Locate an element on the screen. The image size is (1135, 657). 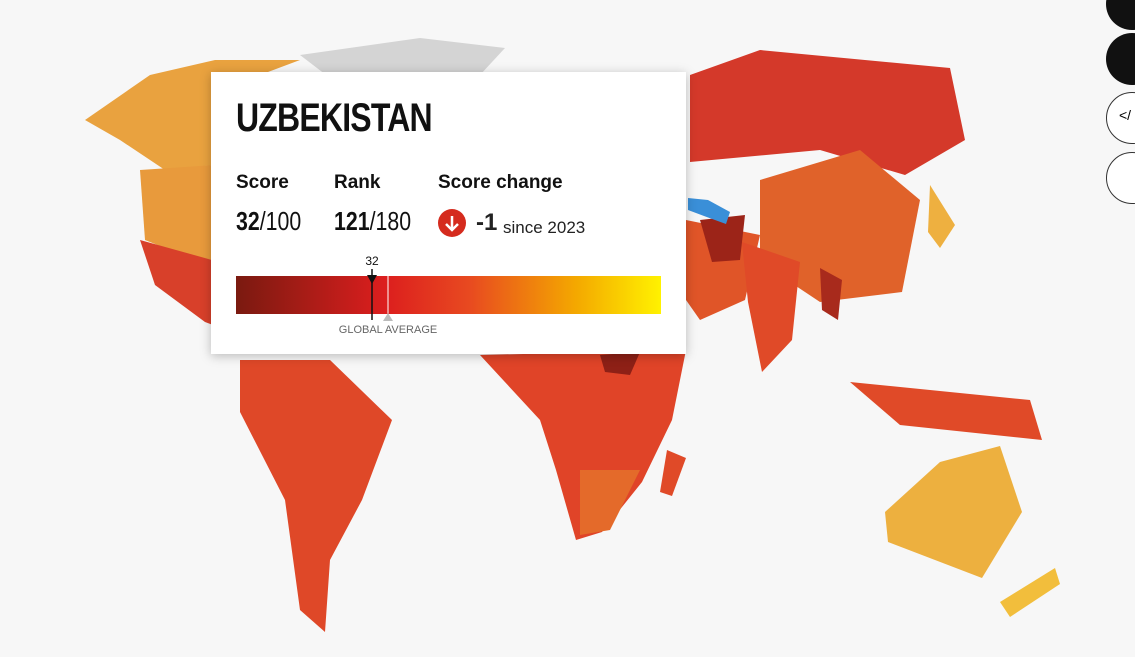
japan is located at coordinates (941, 216).